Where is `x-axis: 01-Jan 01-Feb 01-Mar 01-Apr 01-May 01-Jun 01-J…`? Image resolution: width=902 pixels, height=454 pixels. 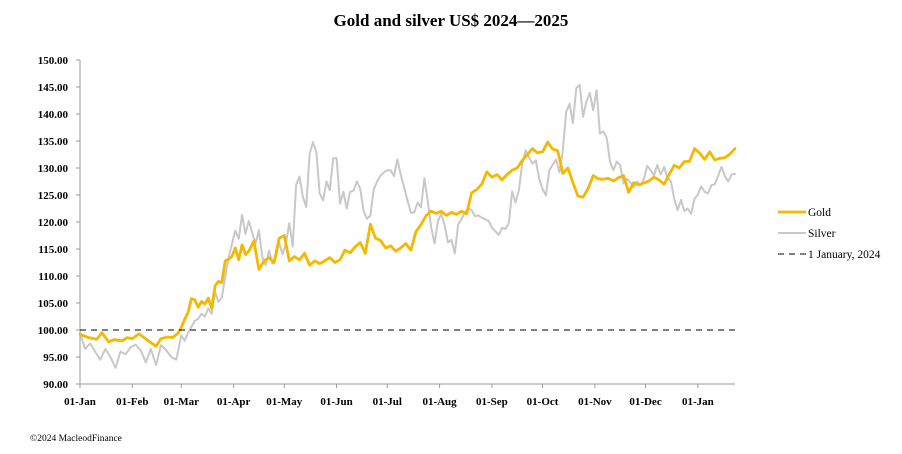 x-axis: 01-Jan 01-Feb 01-Mar 01-Apr 01-May 01-Jun 01-J… is located at coordinates (399, 395).